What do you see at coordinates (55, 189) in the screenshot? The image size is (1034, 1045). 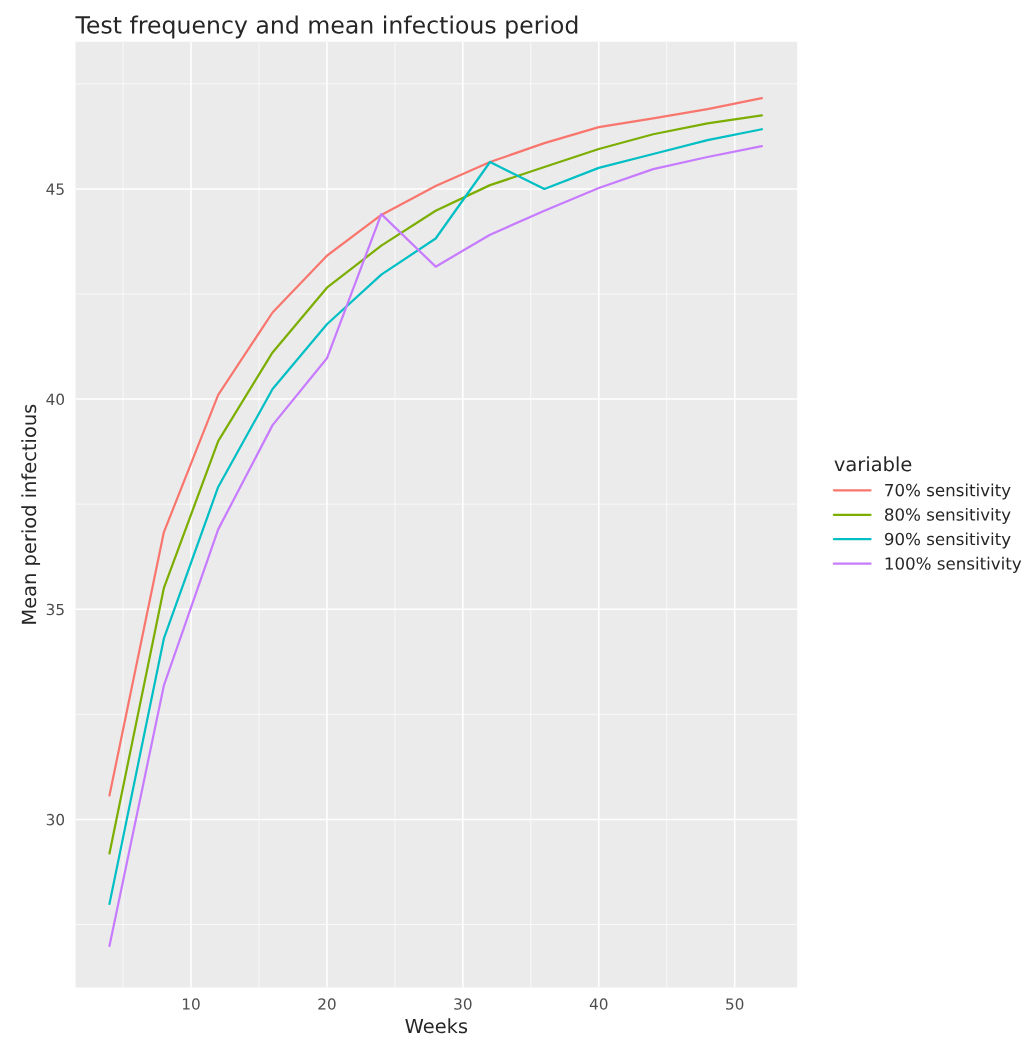 I see `y-tick-label: 45` at bounding box center [55, 189].